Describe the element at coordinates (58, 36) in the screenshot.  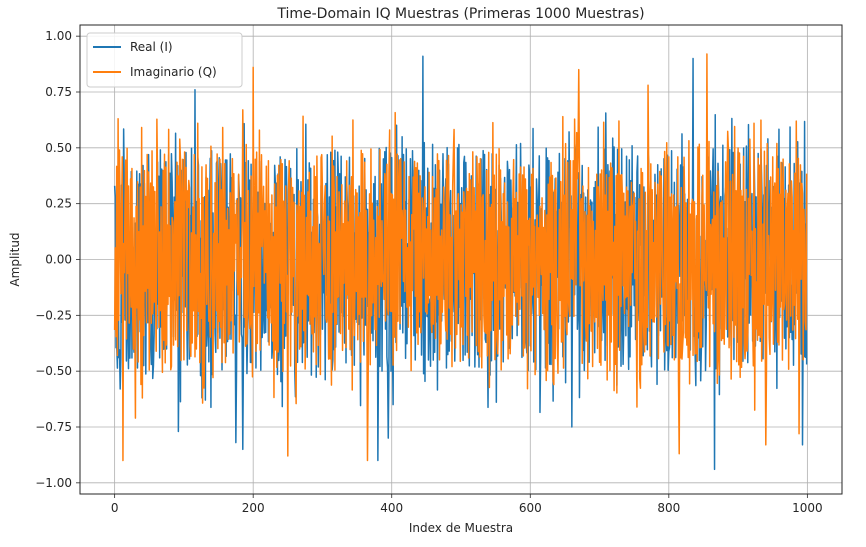
I see `y-tick-label: 1.00` at that location.